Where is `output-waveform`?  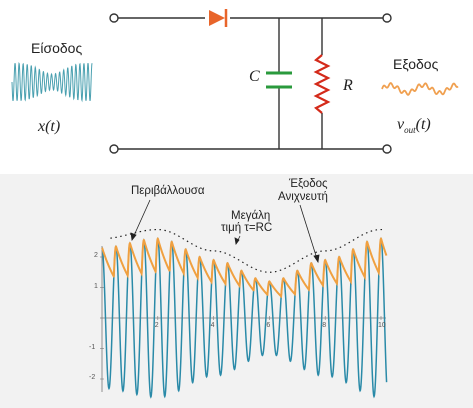
output-waveform is located at coordinates (420, 89).